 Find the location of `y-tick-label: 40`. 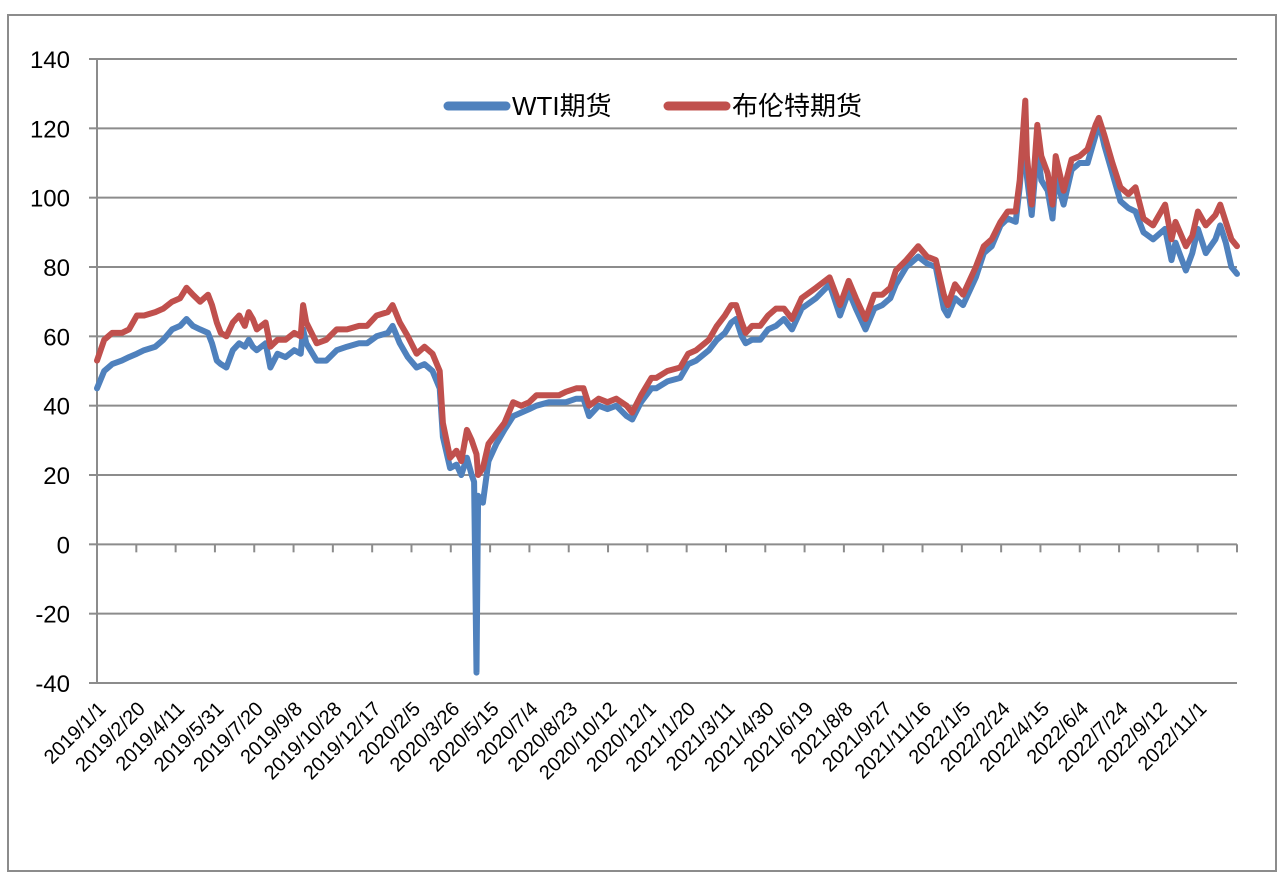

y-tick-label: 40 is located at coordinates (56, 407).